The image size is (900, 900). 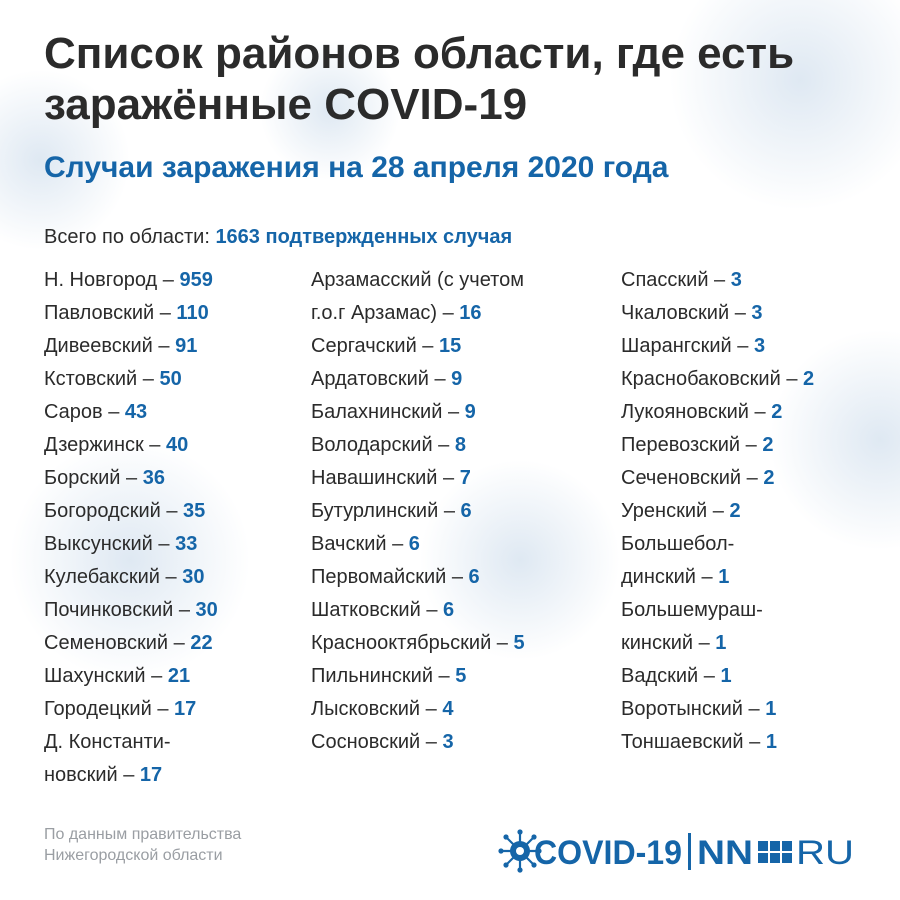 What do you see at coordinates (725, 853) in the screenshot?
I see `logo-nn-text: NN` at bounding box center [725, 853].